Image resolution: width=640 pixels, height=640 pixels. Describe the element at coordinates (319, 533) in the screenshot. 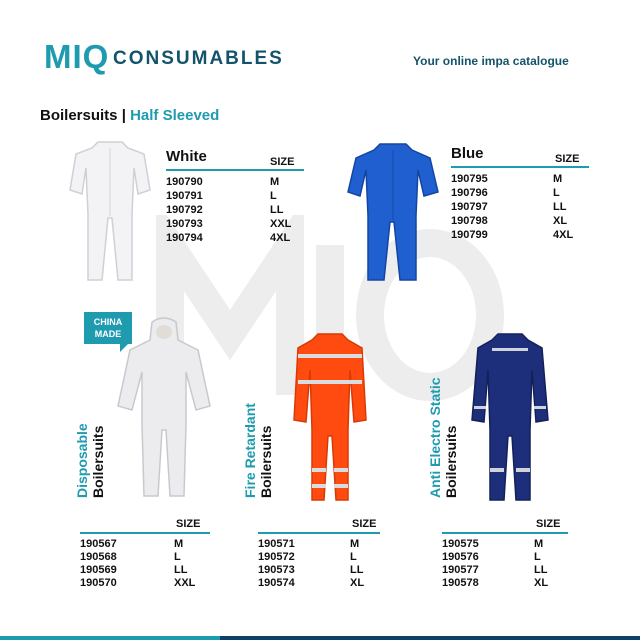

I see `fire-divider` at that location.